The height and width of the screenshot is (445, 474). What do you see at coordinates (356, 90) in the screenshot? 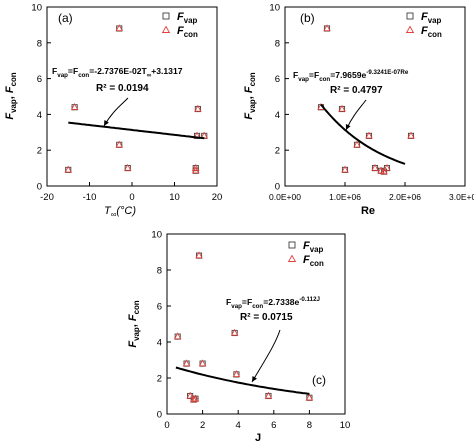
I see `r-squared: R² = 0.4797` at bounding box center [356, 90].